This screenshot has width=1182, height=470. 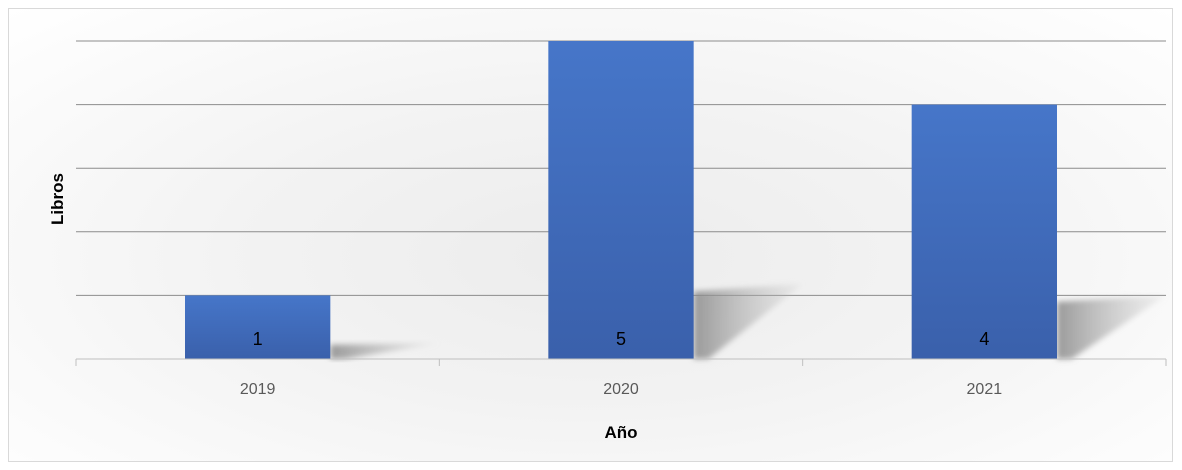 What do you see at coordinates (57, 199) in the screenshot?
I see `y-axis-title: Libros` at bounding box center [57, 199].